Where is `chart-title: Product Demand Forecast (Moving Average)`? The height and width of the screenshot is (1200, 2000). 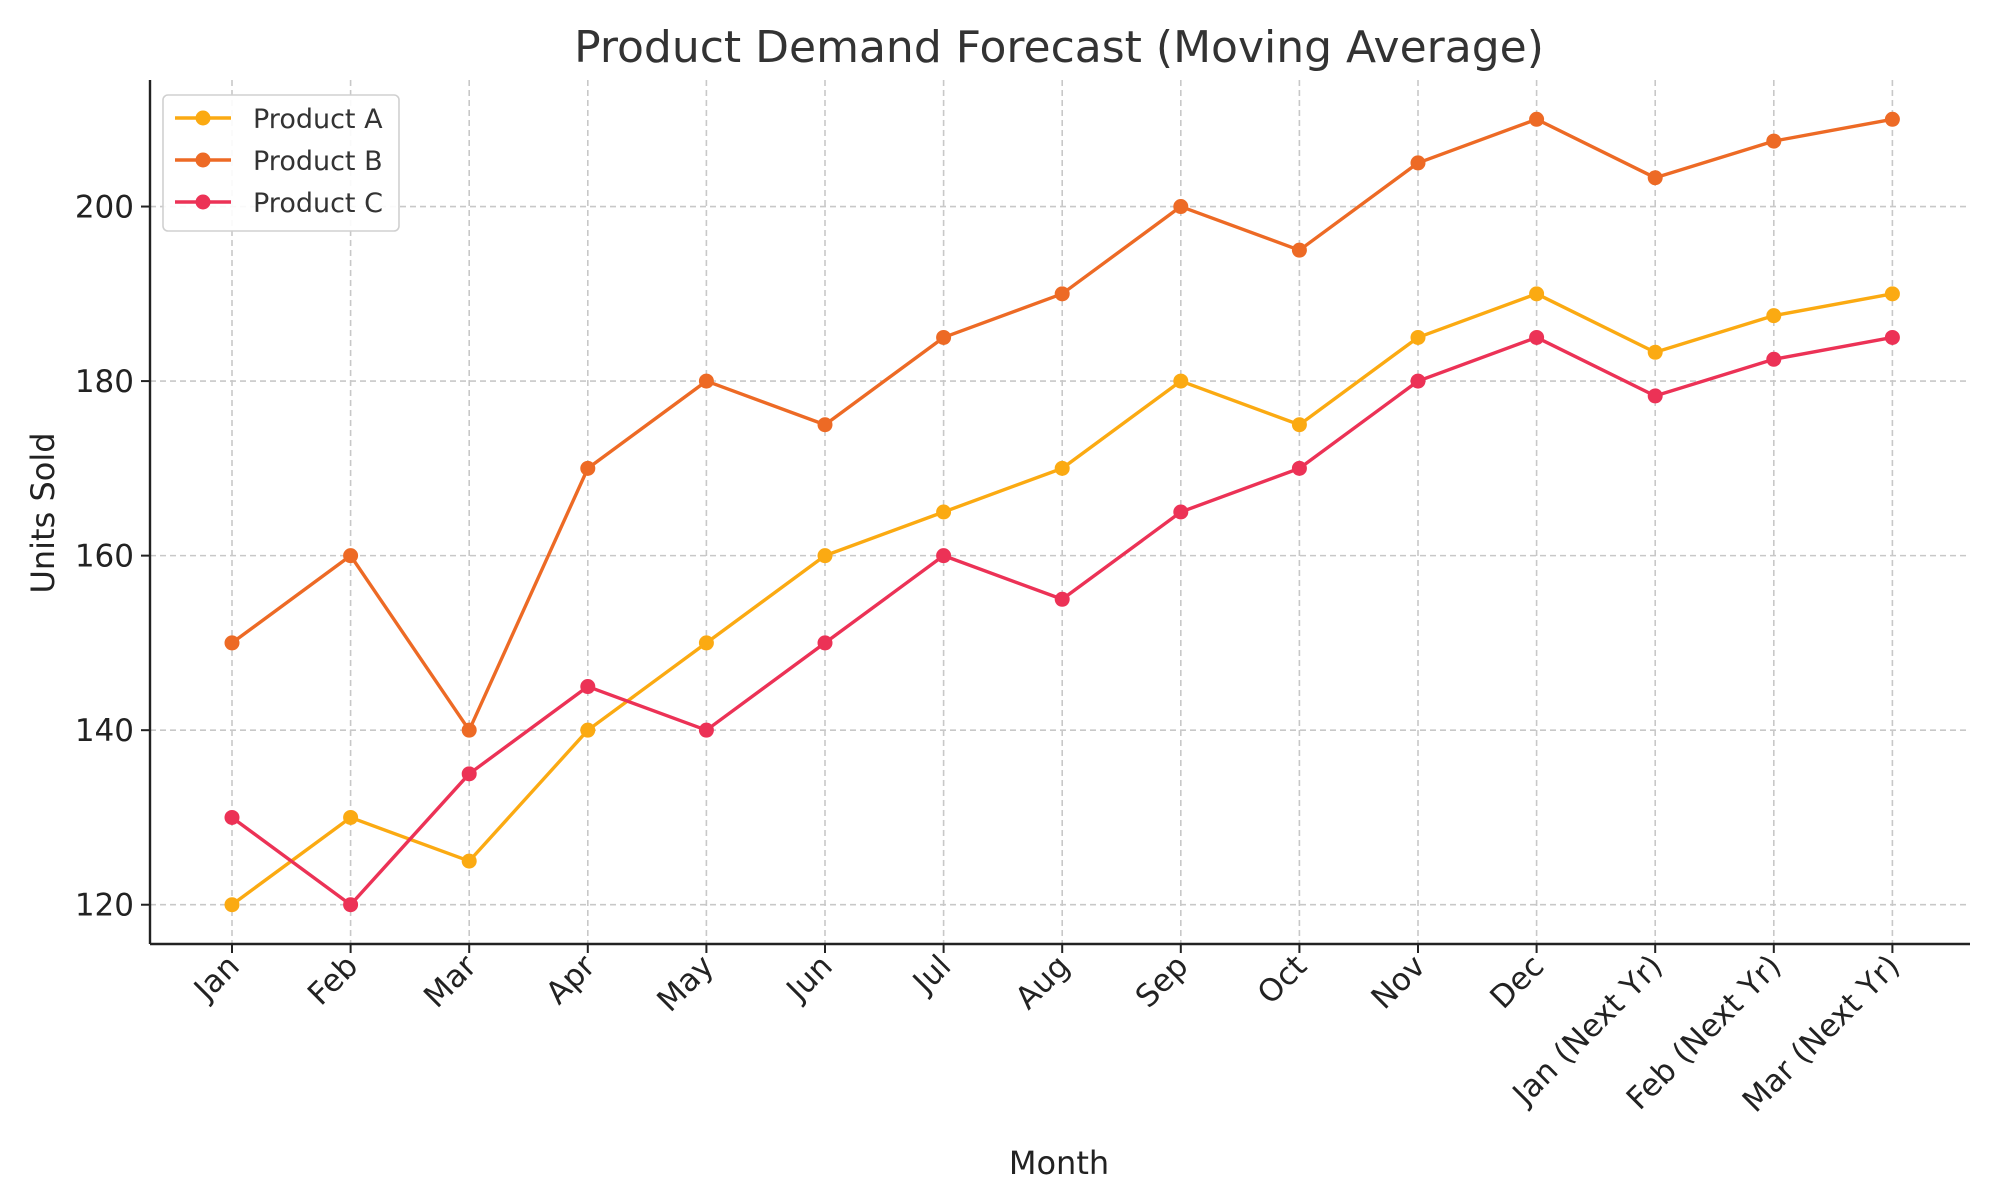 chart-title: Product Demand Forecast (Moving Average) is located at coordinates (1059, 47).